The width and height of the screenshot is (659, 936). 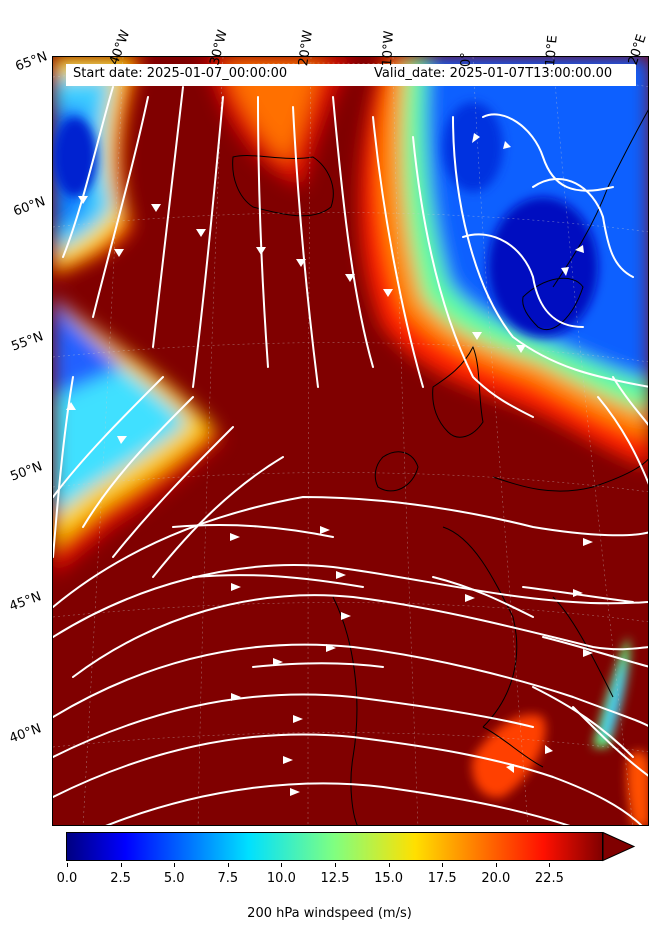 I want to click on lat-label-45n: 45°N, so click(x=25, y=602).